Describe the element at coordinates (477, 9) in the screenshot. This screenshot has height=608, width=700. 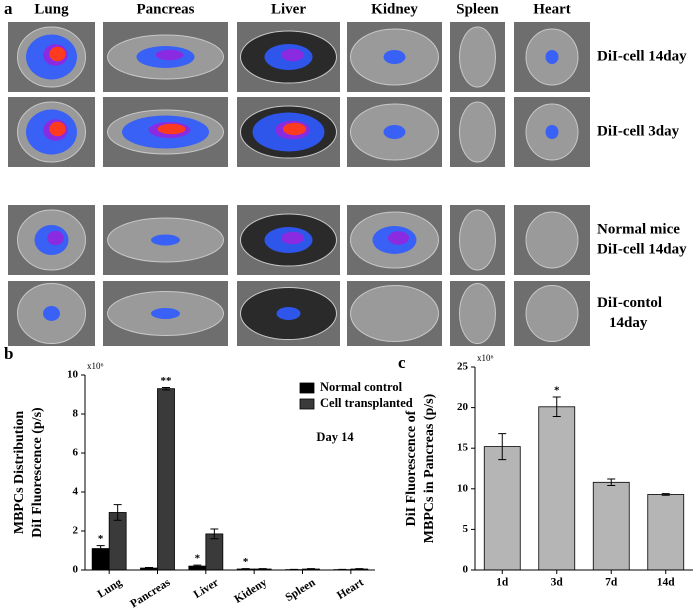
I see `column-header: Spleen` at that location.